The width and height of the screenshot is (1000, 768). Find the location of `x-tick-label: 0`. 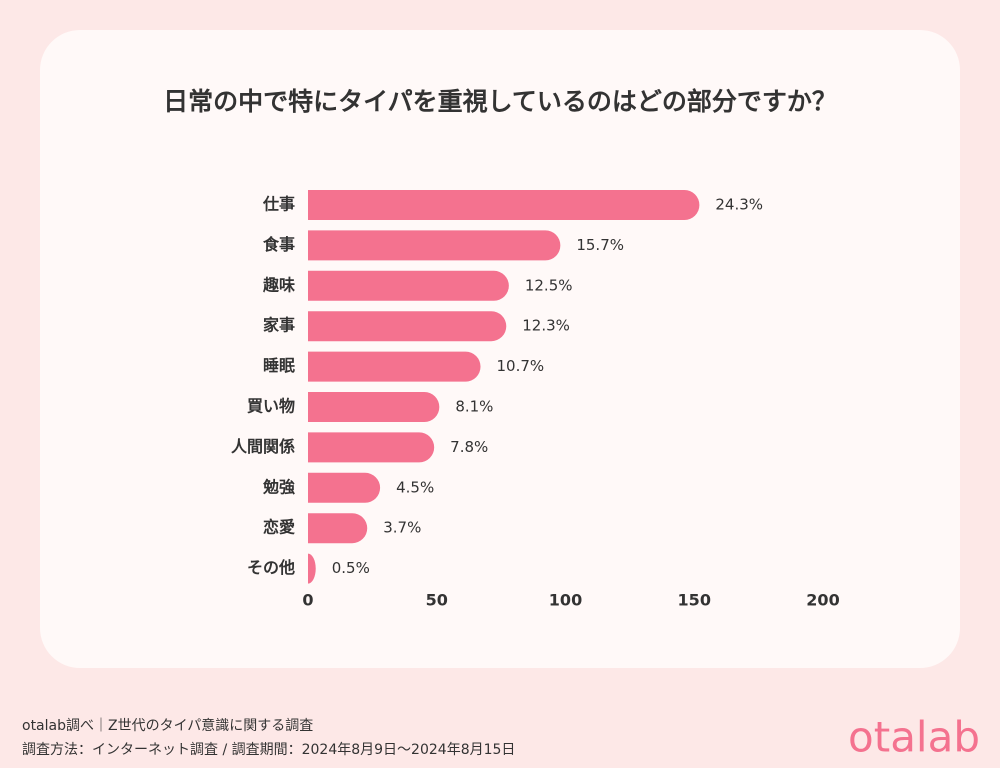

x-tick-label: 0 is located at coordinates (307, 600).